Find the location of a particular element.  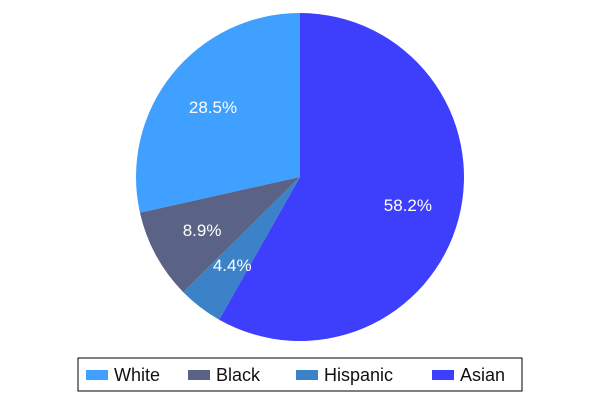

legend-items: White Black Hispanic Asian is located at coordinates (295, 375).